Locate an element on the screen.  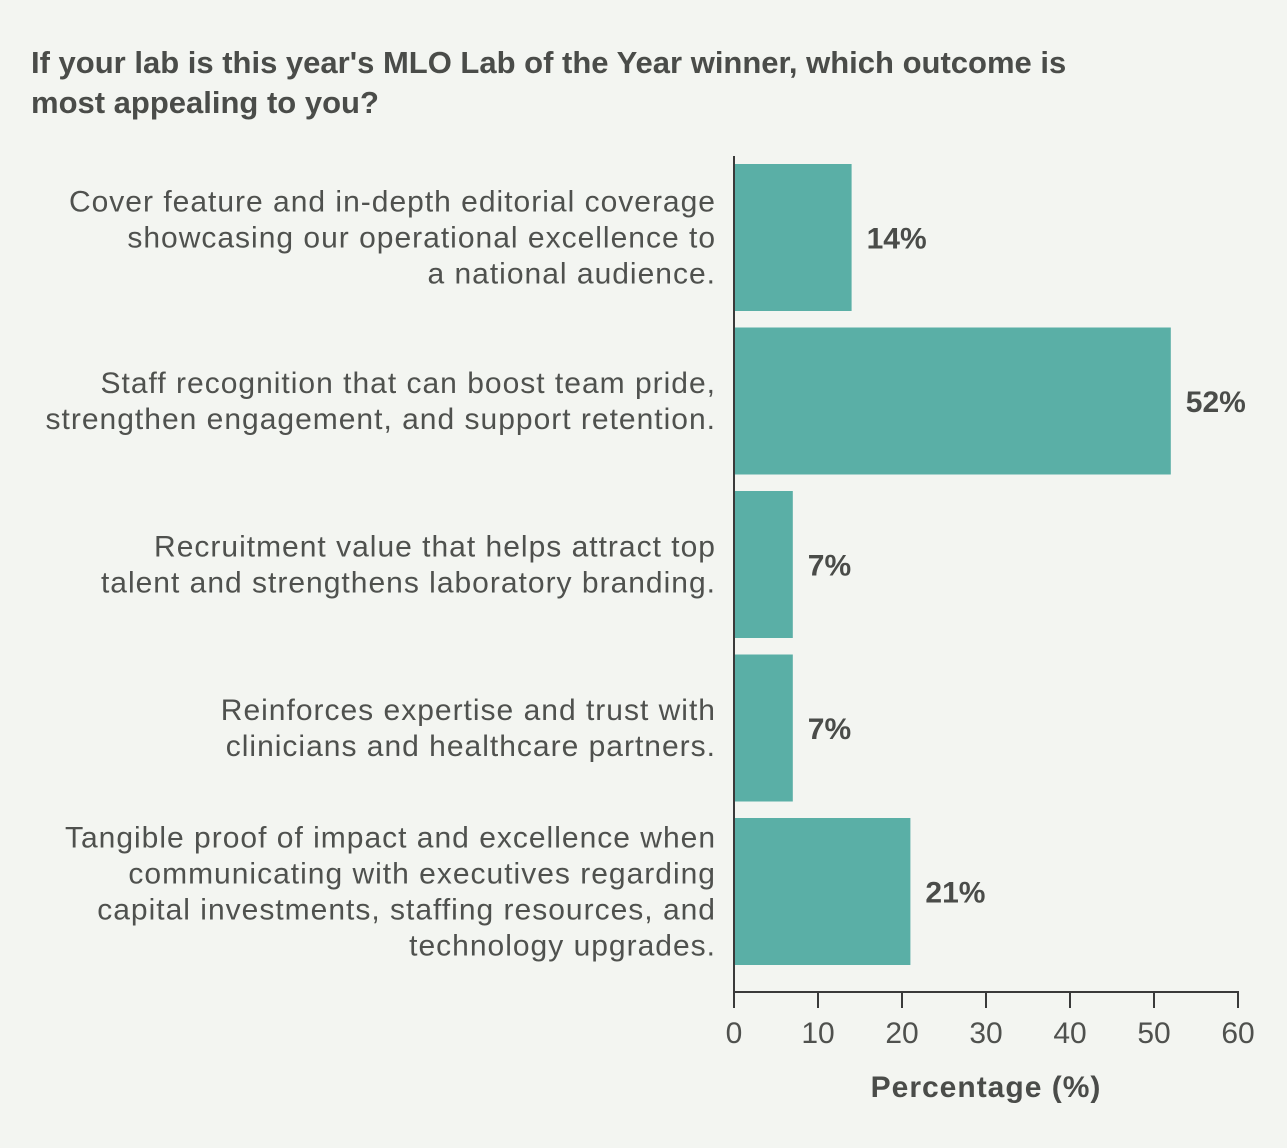
category-label: a national audience. is located at coordinates (571, 274).